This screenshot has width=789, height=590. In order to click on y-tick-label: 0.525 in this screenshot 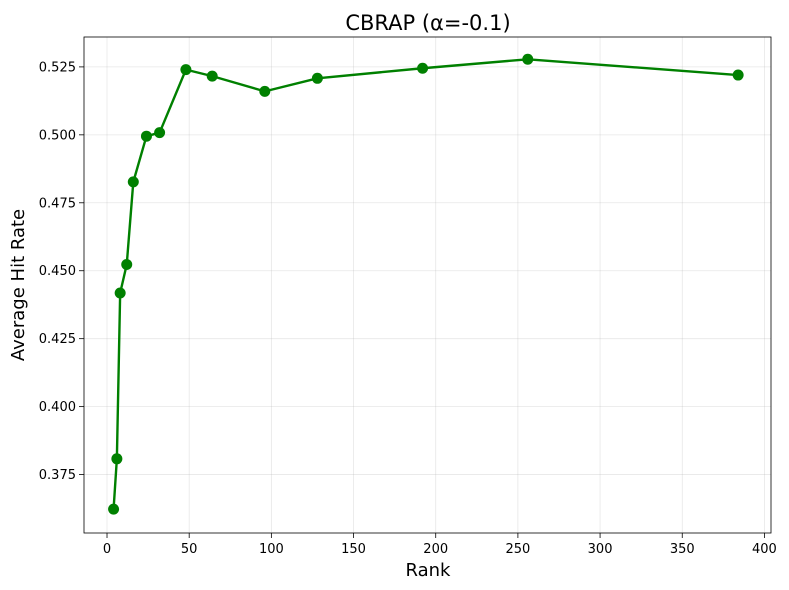, I will do `click(57, 67)`.